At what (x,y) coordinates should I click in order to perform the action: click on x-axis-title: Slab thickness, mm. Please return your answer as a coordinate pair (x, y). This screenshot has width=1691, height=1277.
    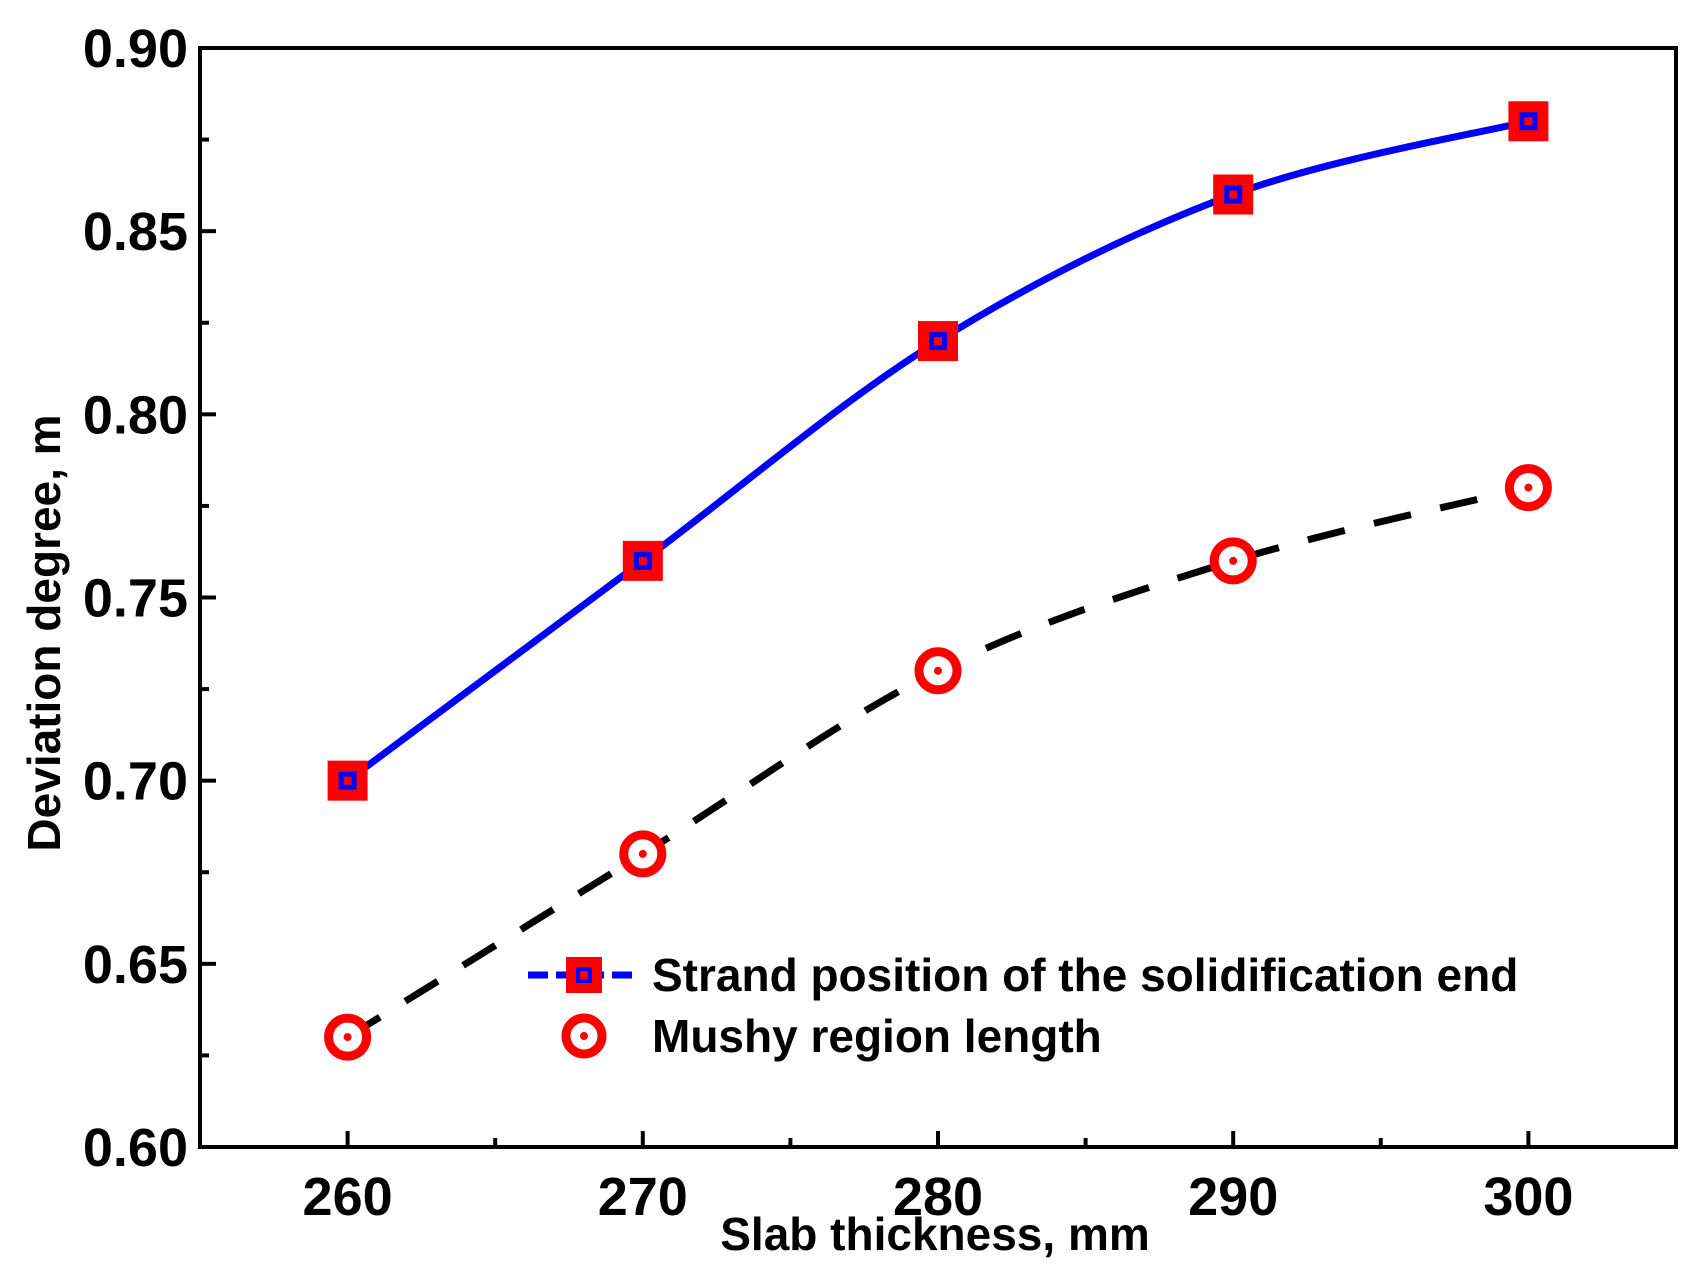
    Looking at the image, I should click on (935, 1234).